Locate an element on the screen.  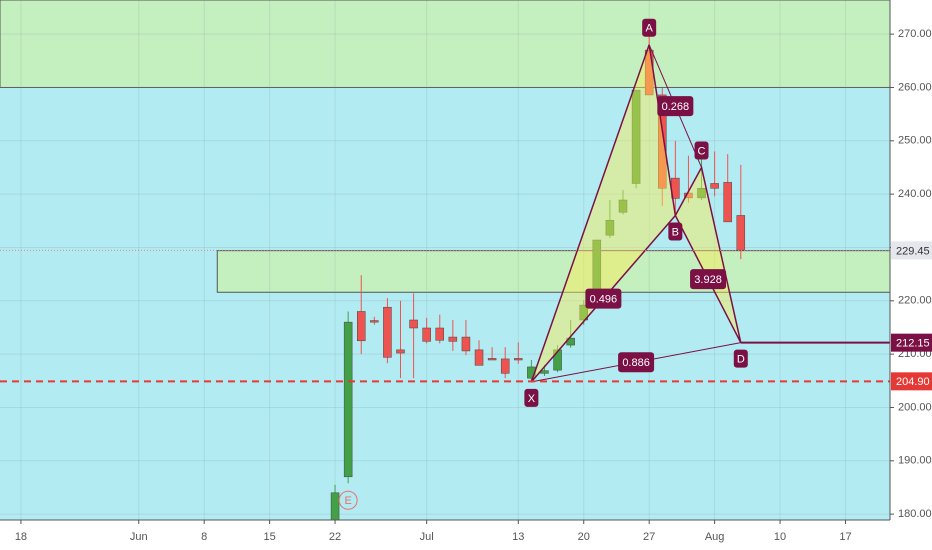
y-tick-label: 200.00 is located at coordinates (915, 407).